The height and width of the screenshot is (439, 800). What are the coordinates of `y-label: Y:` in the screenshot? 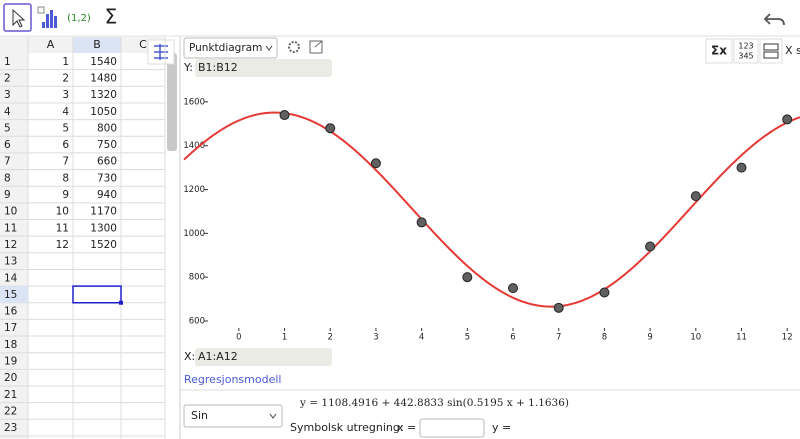 It's located at (188, 67).